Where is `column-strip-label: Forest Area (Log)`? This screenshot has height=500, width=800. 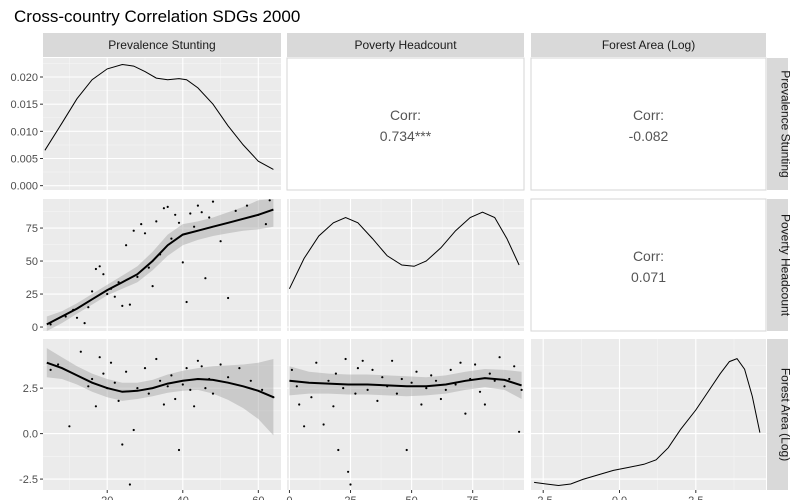
column-strip-label: Forest Area (Log) is located at coordinates (648, 45).